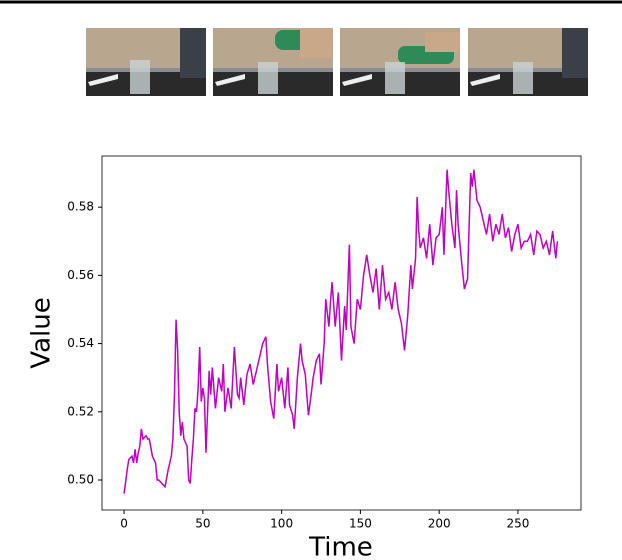  Describe the element at coordinates (80, 479) in the screenshot. I see `y-tick-label: 0.50` at that location.